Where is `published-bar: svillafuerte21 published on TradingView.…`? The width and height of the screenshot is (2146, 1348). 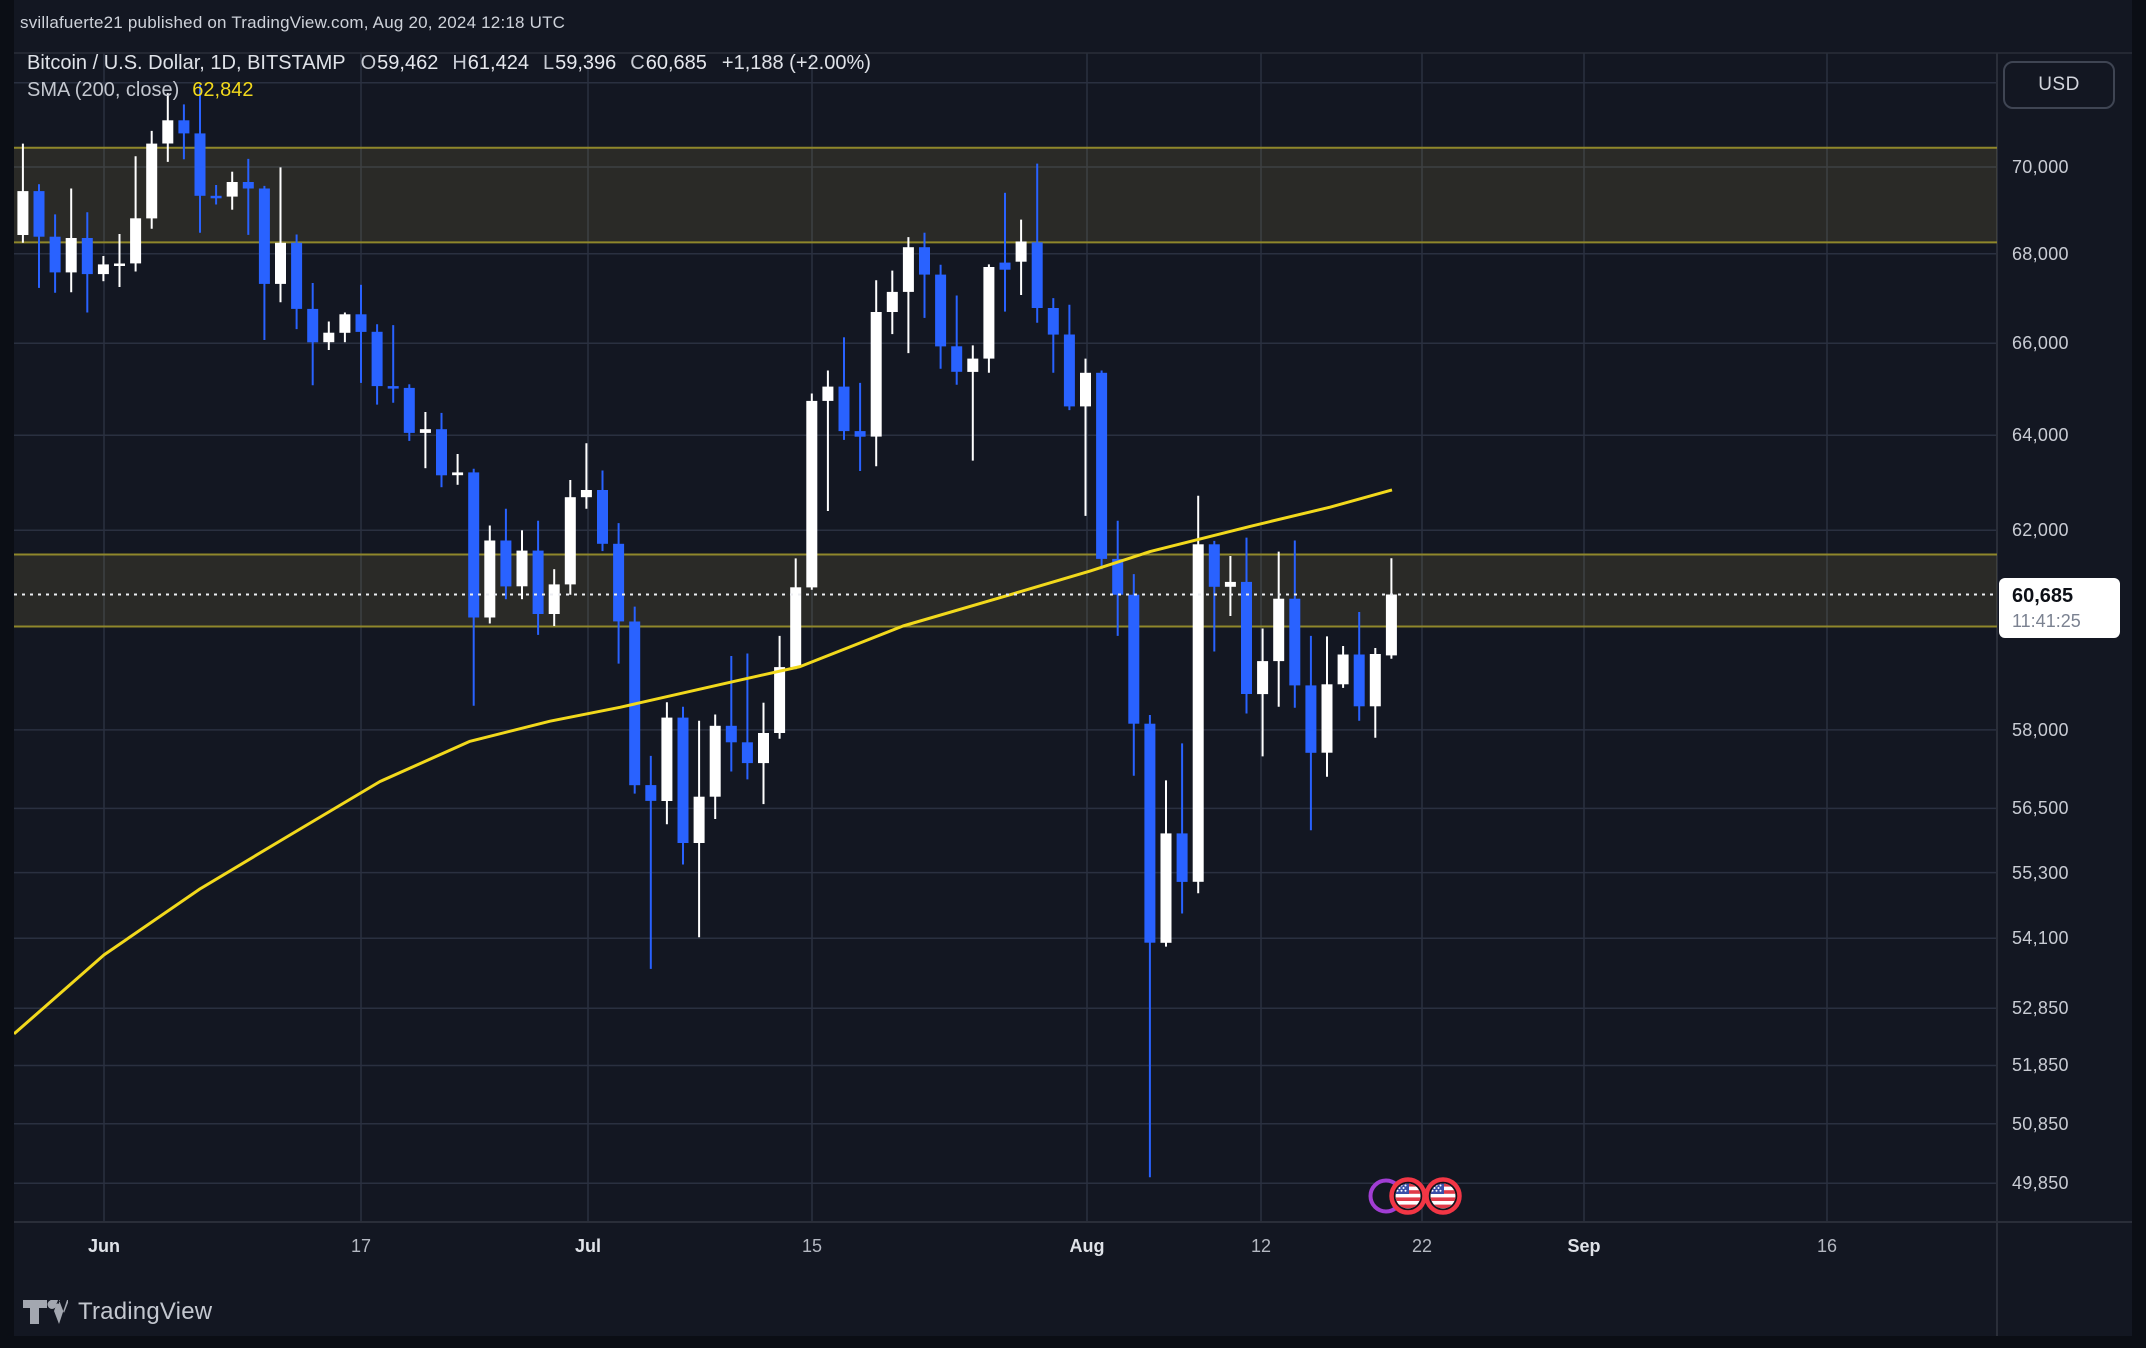 published-bar: svillafuerte21 published on TradingView.… is located at coordinates (293, 22).